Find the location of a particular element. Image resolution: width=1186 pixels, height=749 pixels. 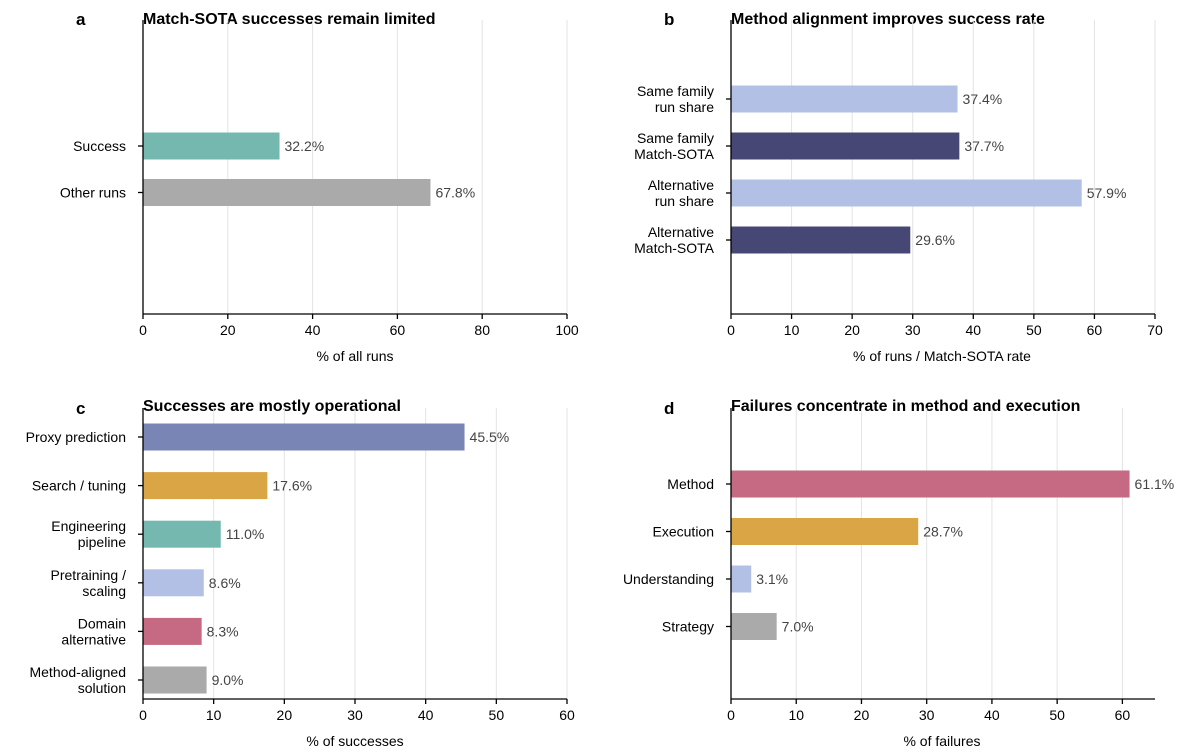

value-label: 11.0% is located at coordinates (245, 534).